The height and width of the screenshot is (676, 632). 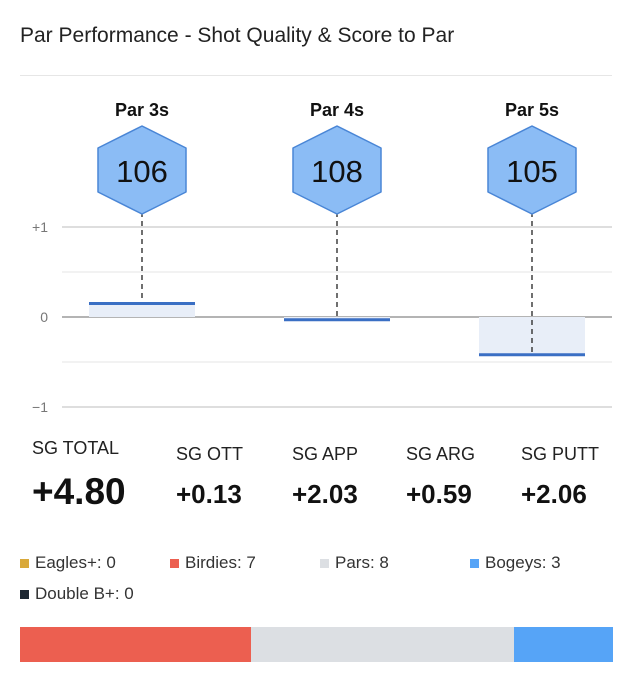 I want to click on legend-item-eagles: Eagles+: 0, so click(x=68, y=563).